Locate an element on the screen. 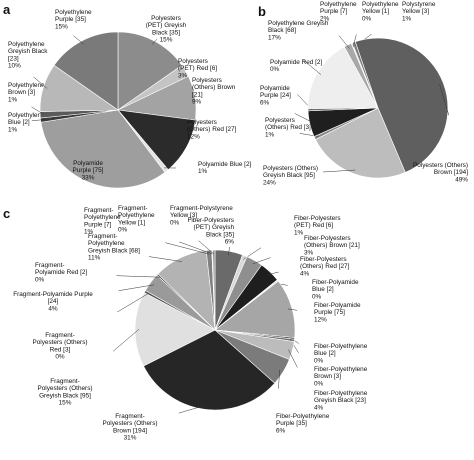 The width and height of the screenshot is (474, 460). slice-label-c-18: Fragment-Polystyrene Yellow [3] 0% is located at coordinates (201, 215).